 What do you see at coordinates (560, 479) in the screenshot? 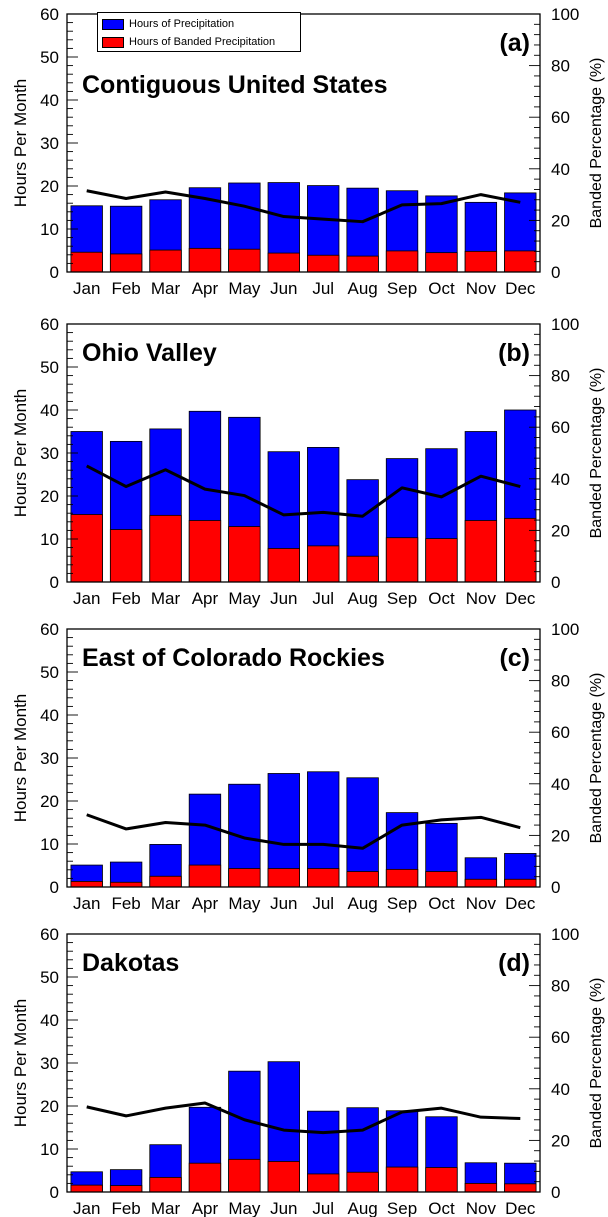
I see `right-tick-label: 40` at bounding box center [560, 479].